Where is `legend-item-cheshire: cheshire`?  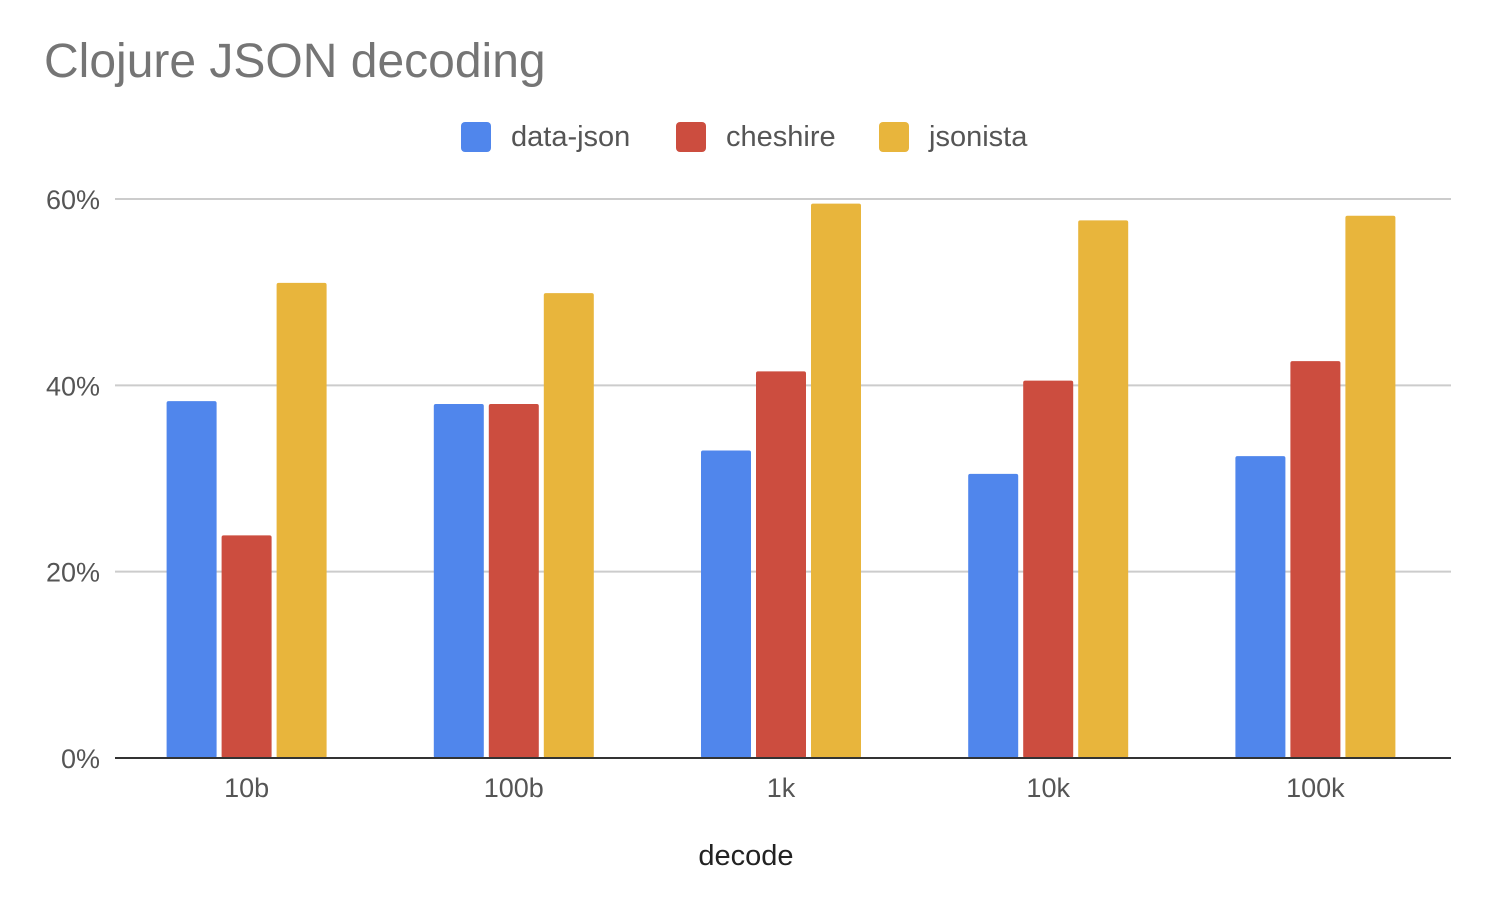
legend-item-cheshire: cheshire is located at coordinates (756, 137).